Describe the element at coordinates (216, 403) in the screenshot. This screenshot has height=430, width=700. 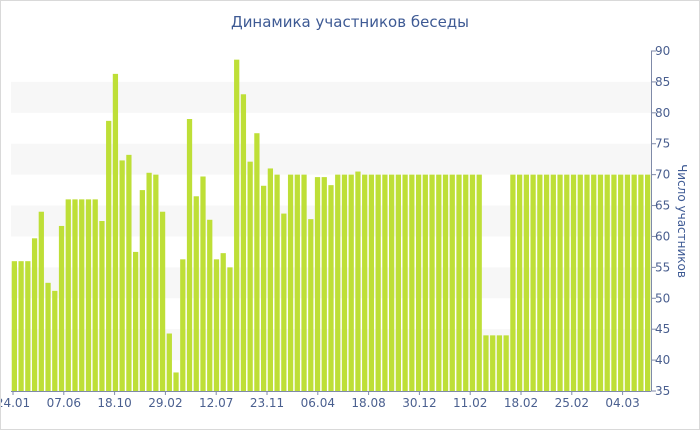
I see `x-tick-label: 12.07` at that location.